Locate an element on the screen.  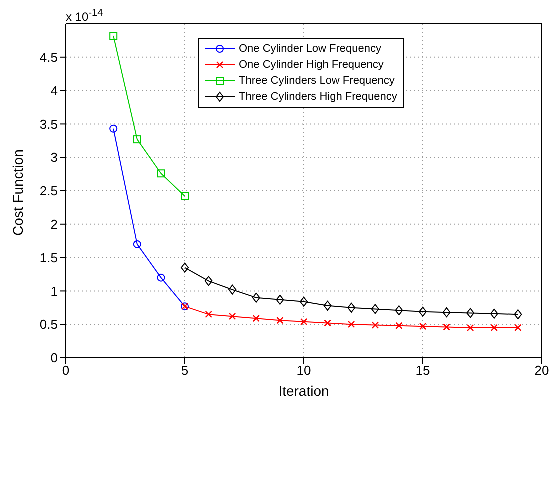
annotation: x 10$^{-14}$ is located at coordinates (85, 16).